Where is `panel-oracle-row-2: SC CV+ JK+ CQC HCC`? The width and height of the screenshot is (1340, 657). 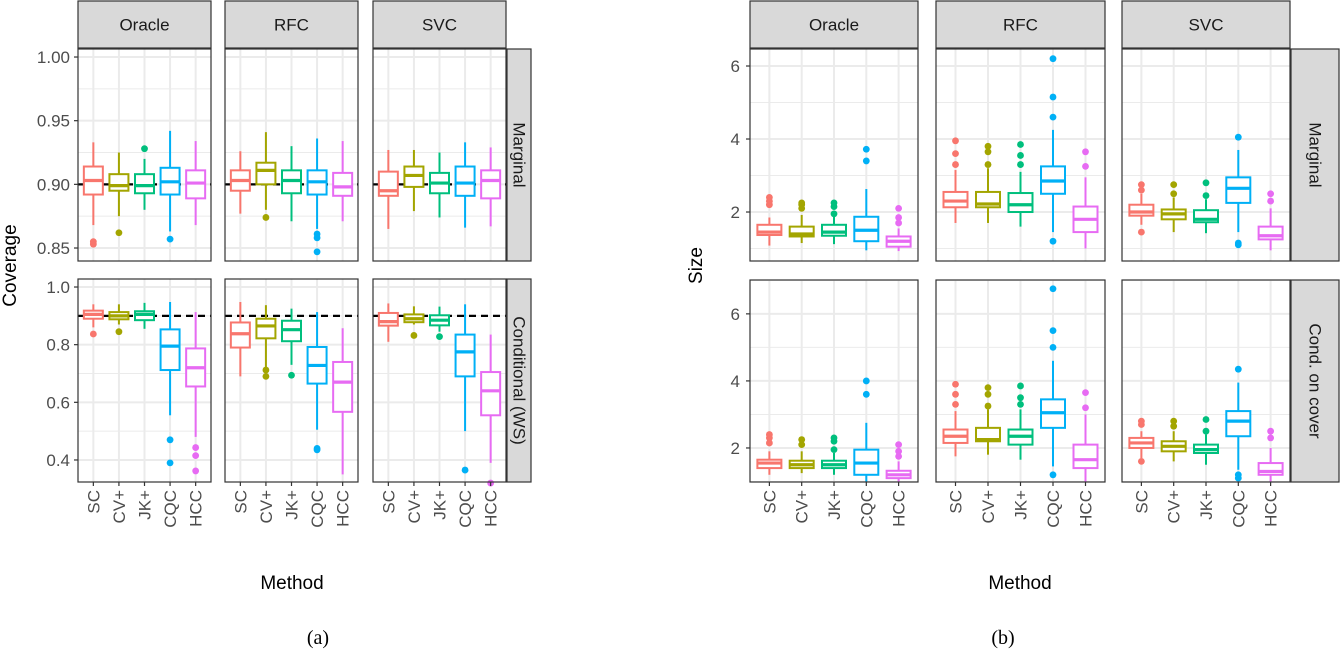
panel-oracle-row-2: SC CV+ JK+ CQC HCC is located at coordinates (144, 403).